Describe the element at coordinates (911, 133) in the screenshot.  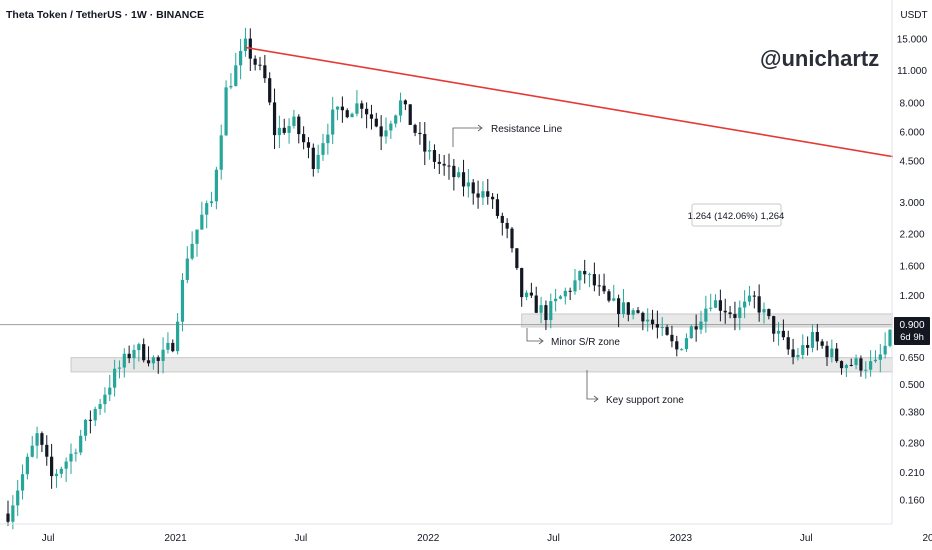
I see `price-tick-label: 6.000` at that location.